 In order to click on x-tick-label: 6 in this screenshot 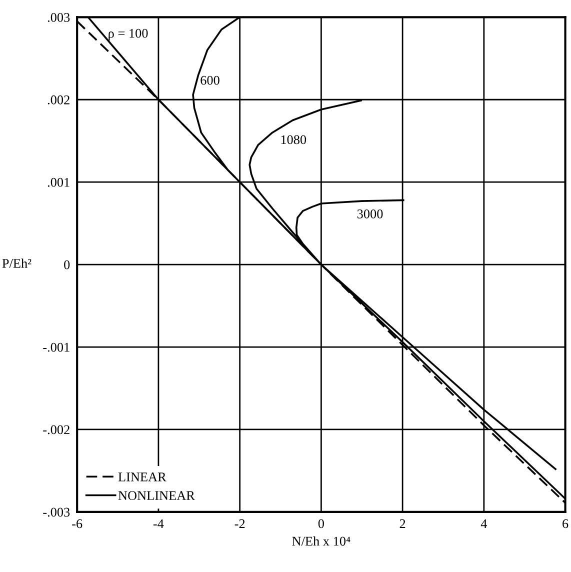, I will do `click(565, 523)`.